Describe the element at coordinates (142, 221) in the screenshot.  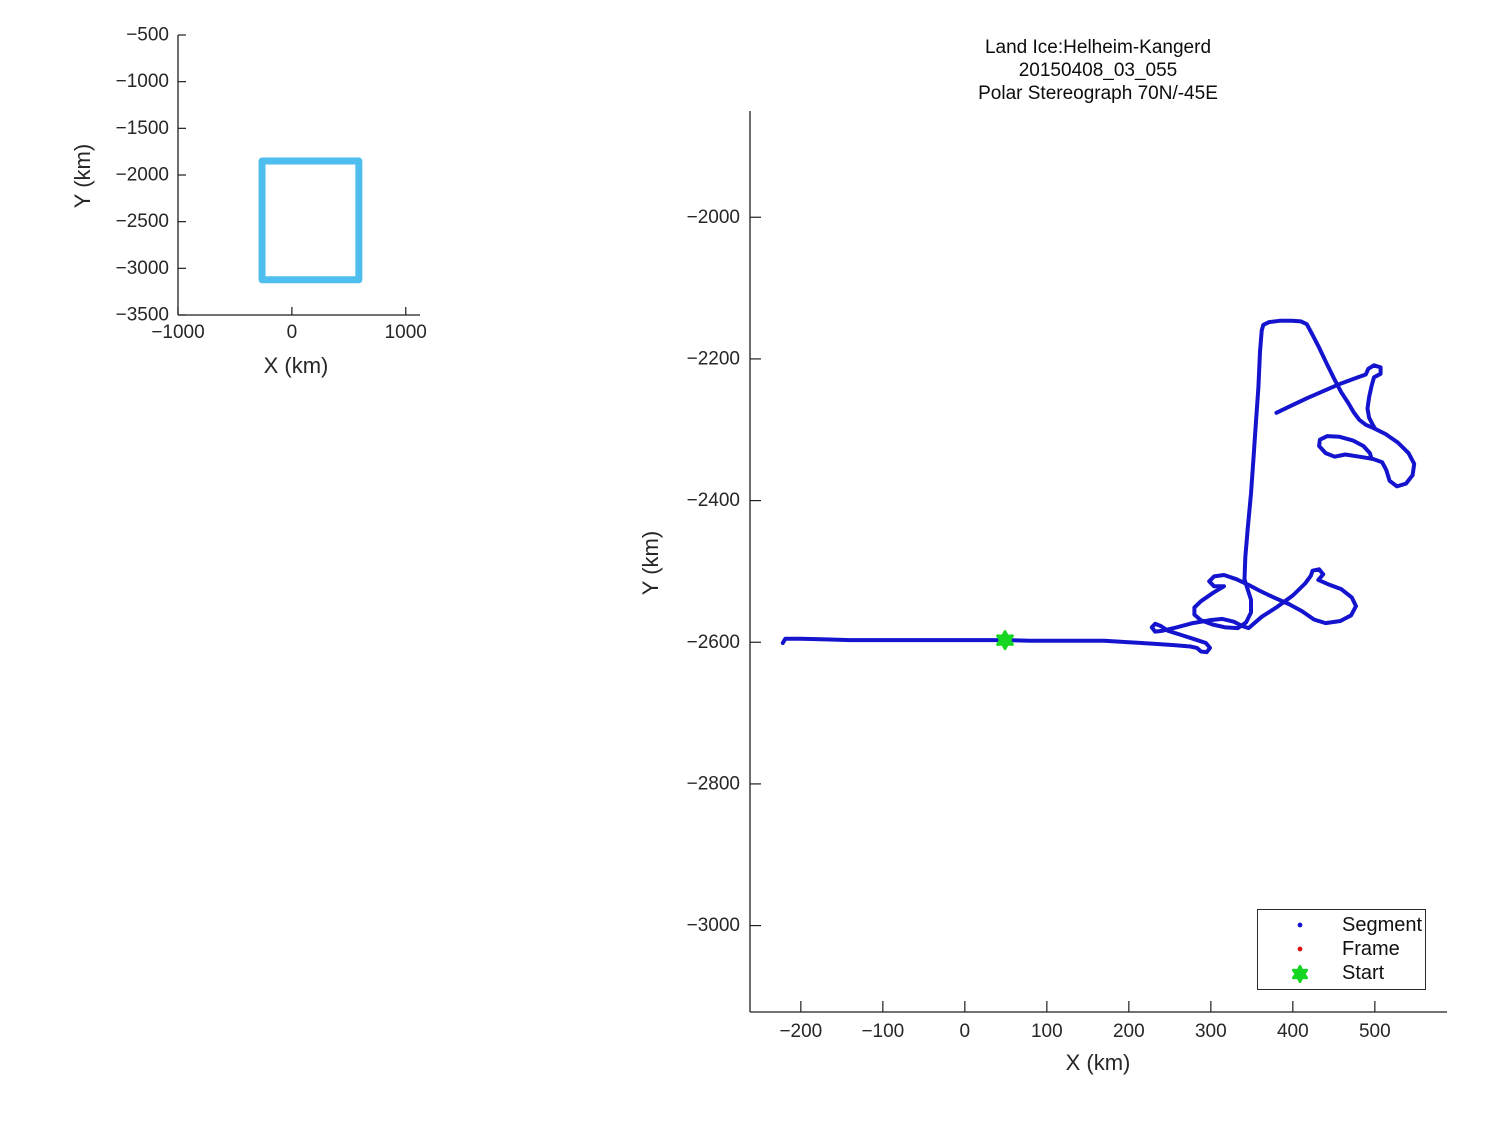
I see `inset-y-tick-label: −2500` at that location.